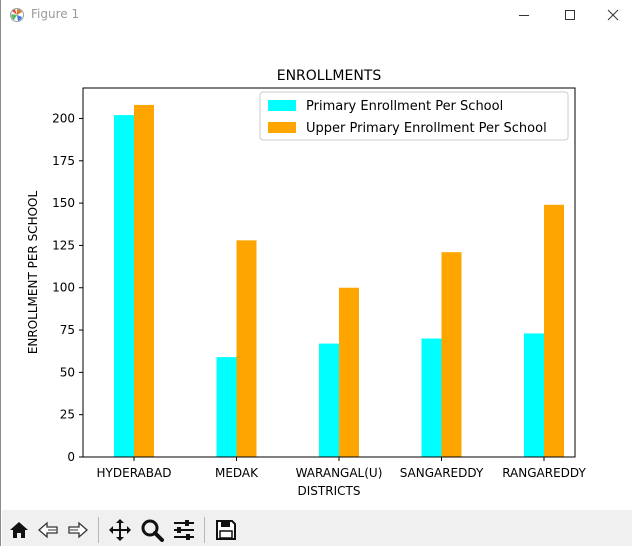  I want to click on y-axis-label: ENROLLMENT PER SCHOOL, so click(33, 273).